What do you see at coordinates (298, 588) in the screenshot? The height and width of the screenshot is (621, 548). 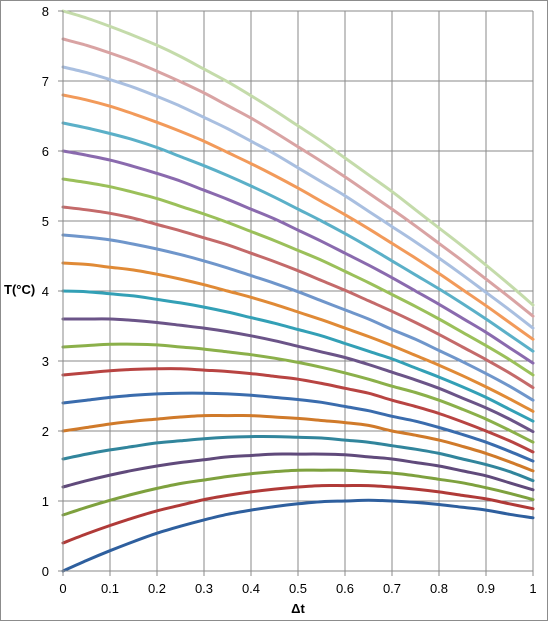 I see `x-tick-label: 0.5` at bounding box center [298, 588].